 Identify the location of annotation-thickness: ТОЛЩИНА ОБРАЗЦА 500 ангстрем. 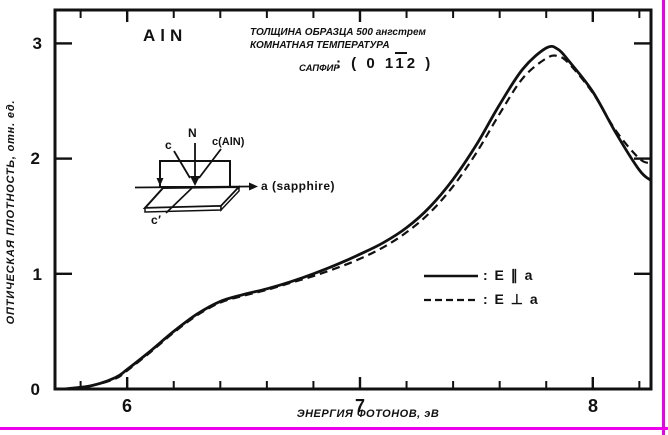
(338, 32).